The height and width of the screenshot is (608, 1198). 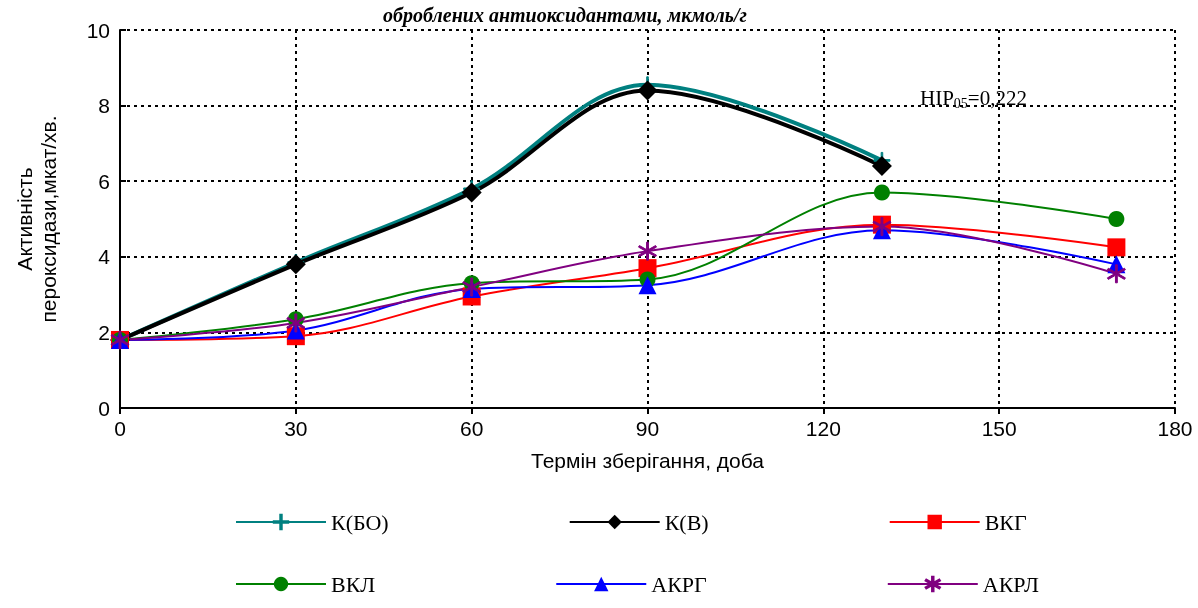 What do you see at coordinates (104, 408) in the screenshot?
I see `y-tick-label: 0` at bounding box center [104, 408].